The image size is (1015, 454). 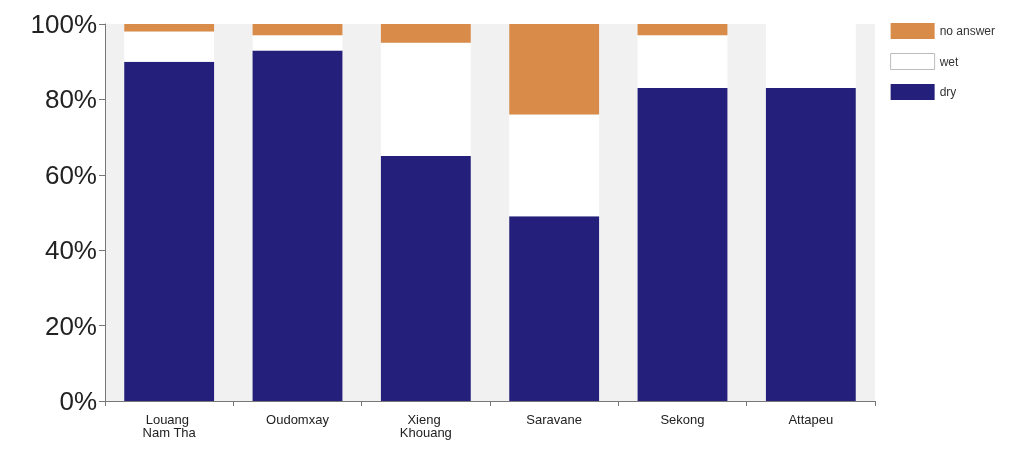 What do you see at coordinates (70, 99) in the screenshot?
I see `y-tick-label: 80%` at bounding box center [70, 99].